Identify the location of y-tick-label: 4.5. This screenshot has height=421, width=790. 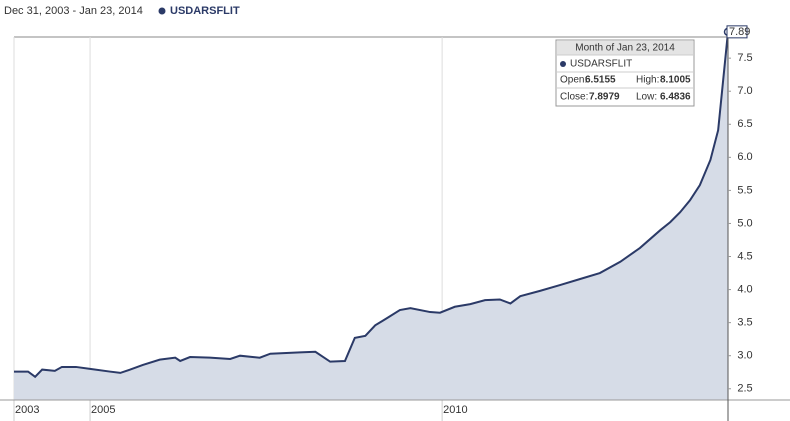
(744, 256).